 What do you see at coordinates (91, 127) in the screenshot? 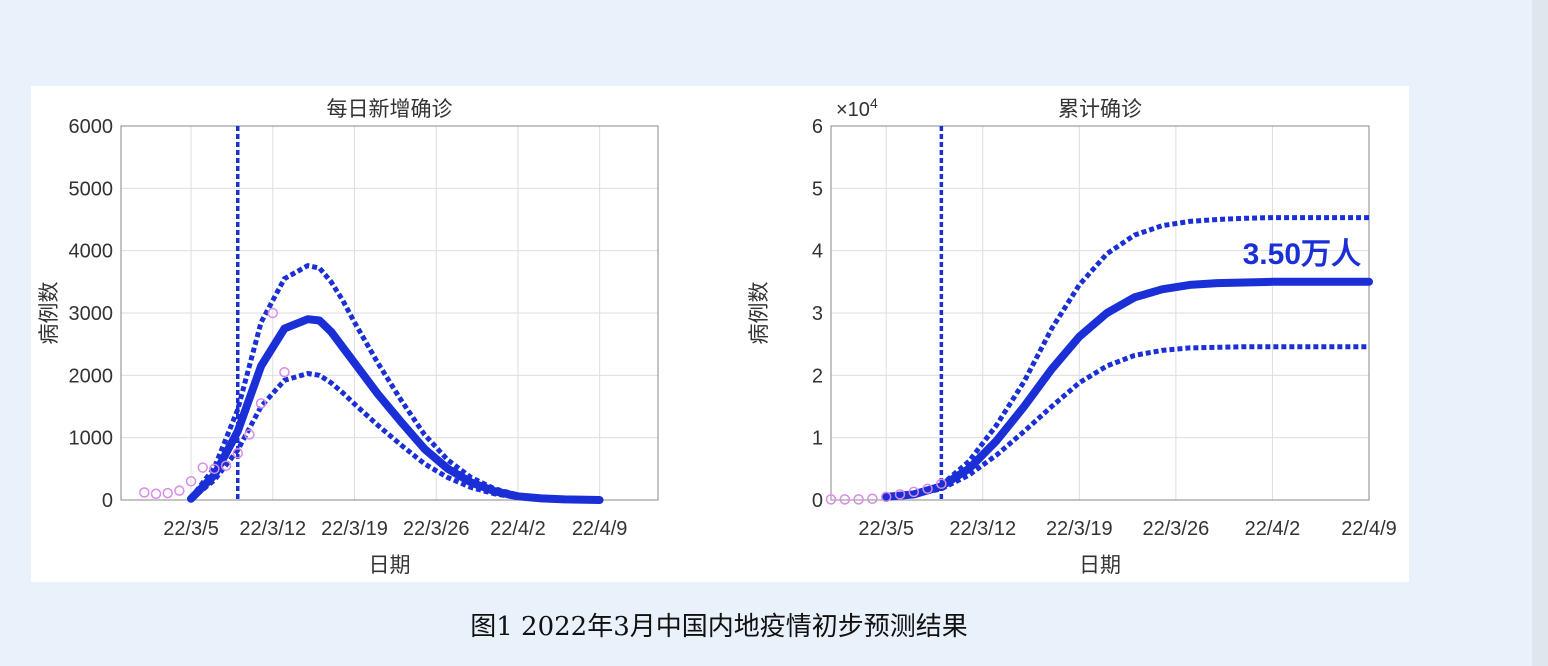
I see `y-tick-label: 6000` at bounding box center [91, 127].